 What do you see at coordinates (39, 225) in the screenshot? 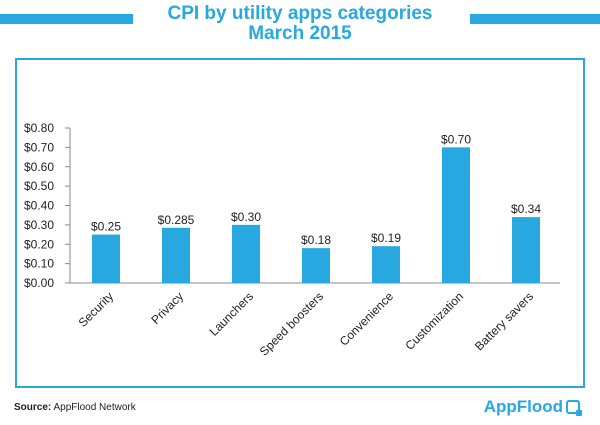
I see `y-tick-label: $0.30` at bounding box center [39, 225].